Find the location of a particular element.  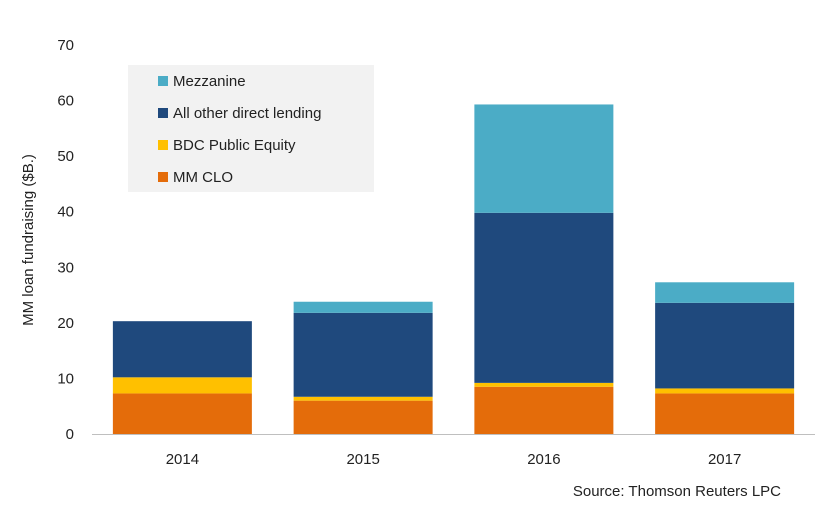

legend-label: BDC Public Equity is located at coordinates (234, 145).